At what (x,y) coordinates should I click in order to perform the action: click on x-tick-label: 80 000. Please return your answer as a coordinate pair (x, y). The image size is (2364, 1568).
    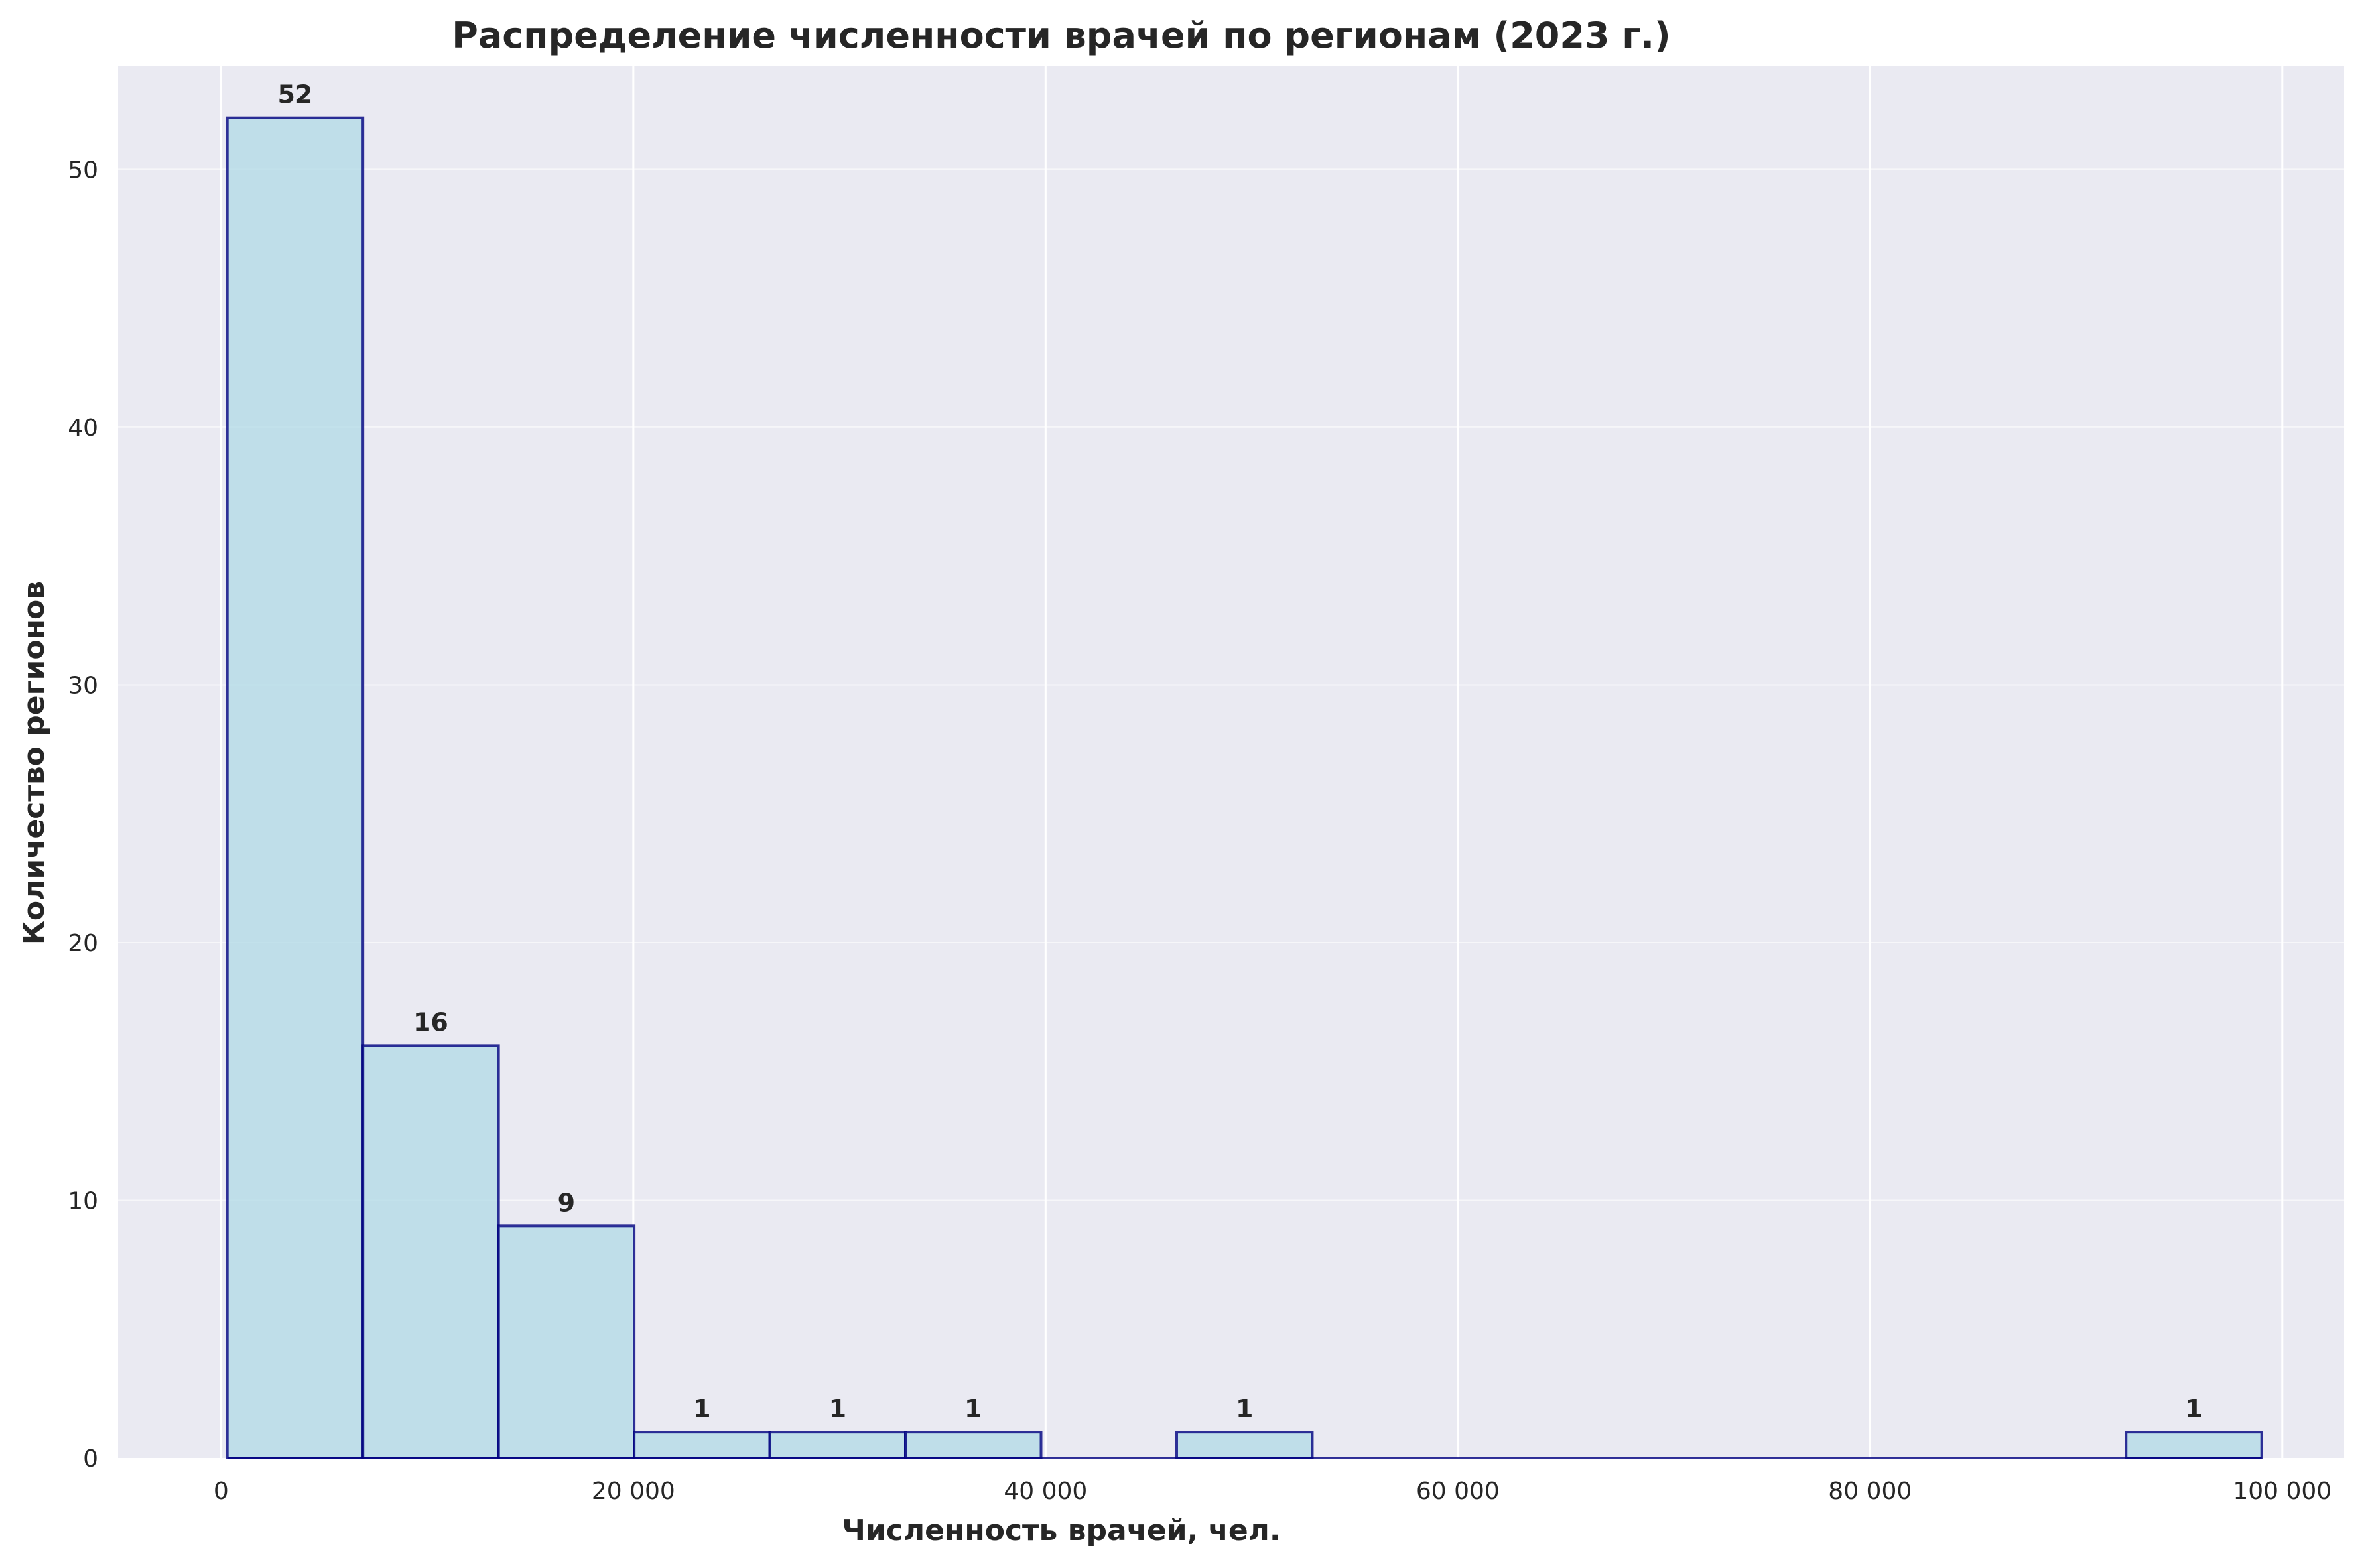
    Looking at the image, I should click on (1870, 1492).